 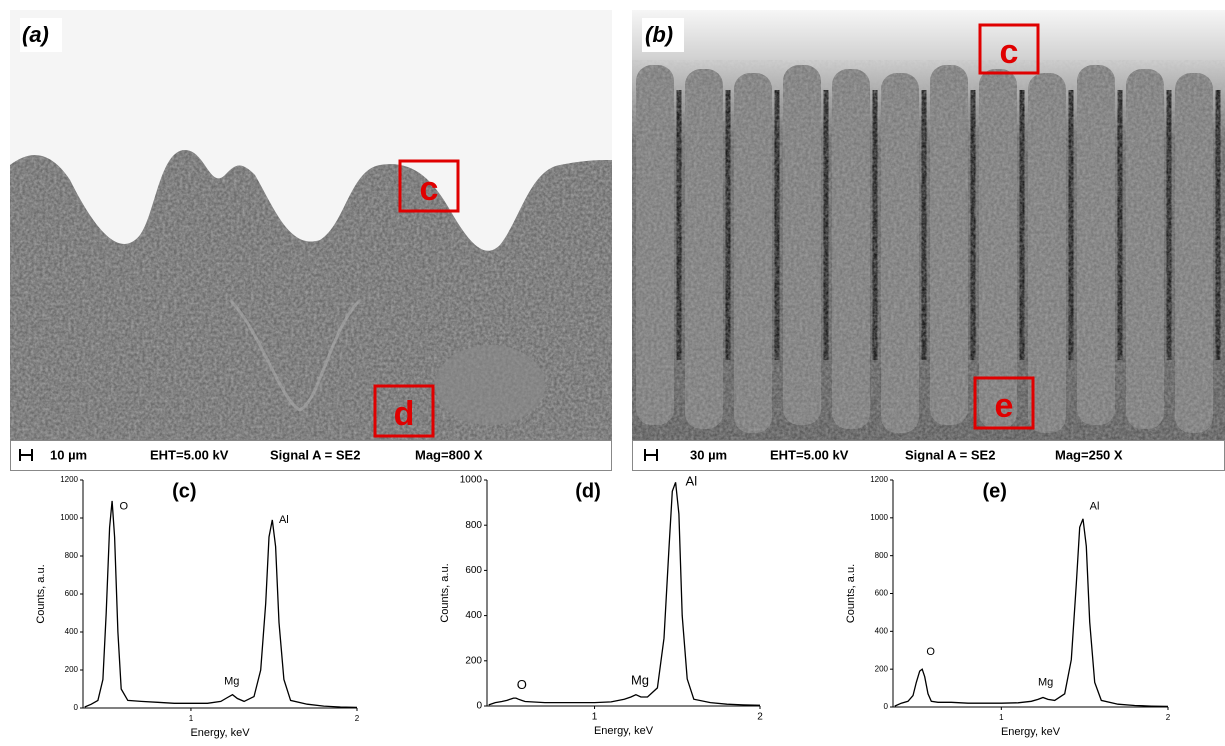 What do you see at coordinates (588, 491) in the screenshot?
I see `chart-title: (d)` at bounding box center [588, 491].